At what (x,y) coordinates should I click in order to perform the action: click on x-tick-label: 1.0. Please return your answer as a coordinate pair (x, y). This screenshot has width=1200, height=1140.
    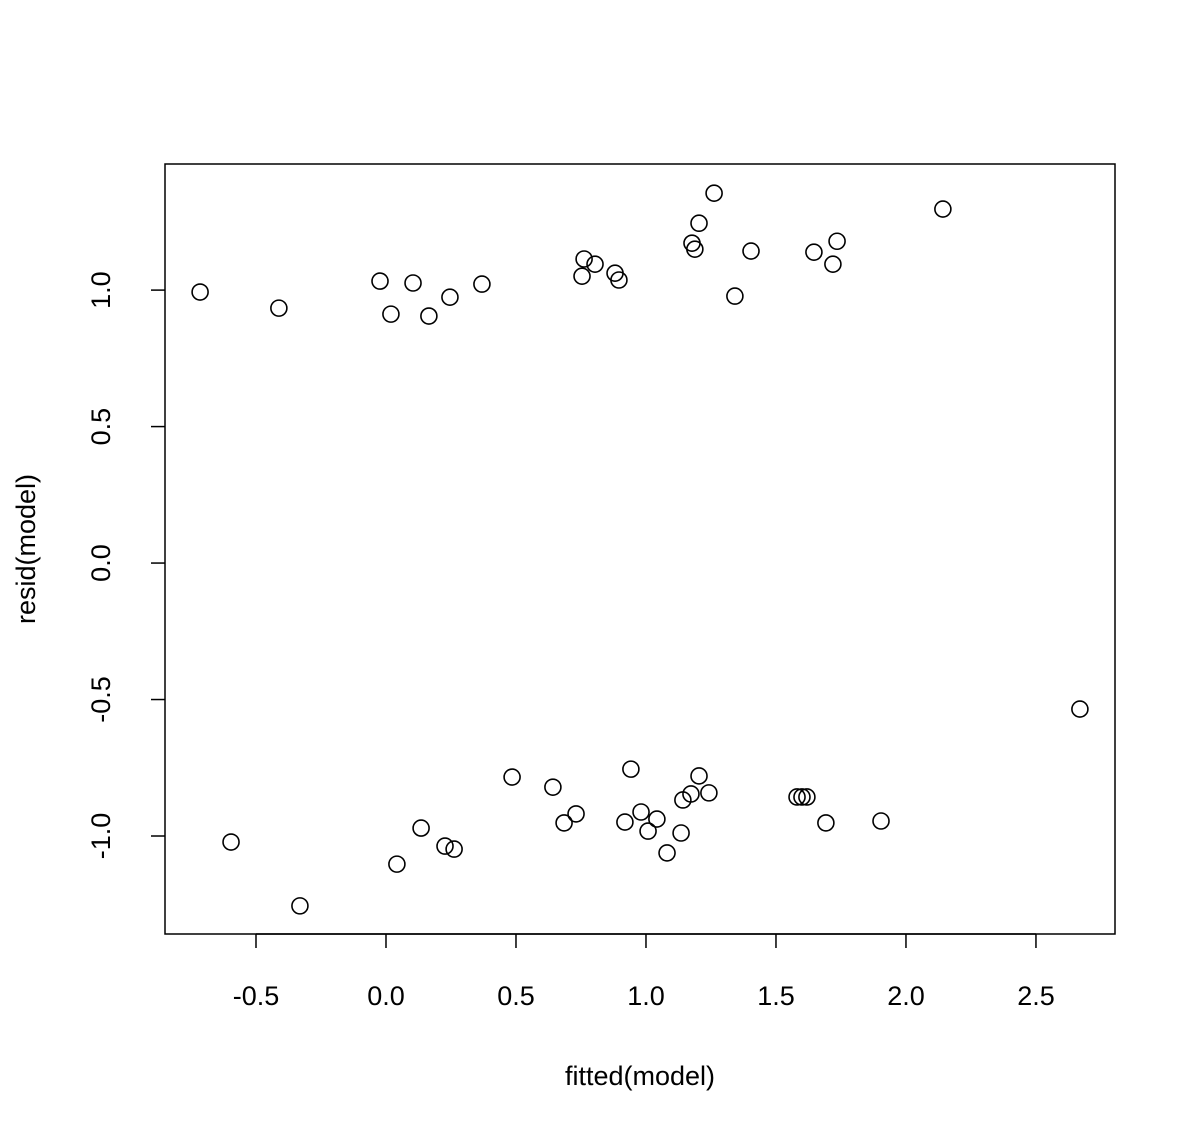
    Looking at the image, I should click on (646, 996).